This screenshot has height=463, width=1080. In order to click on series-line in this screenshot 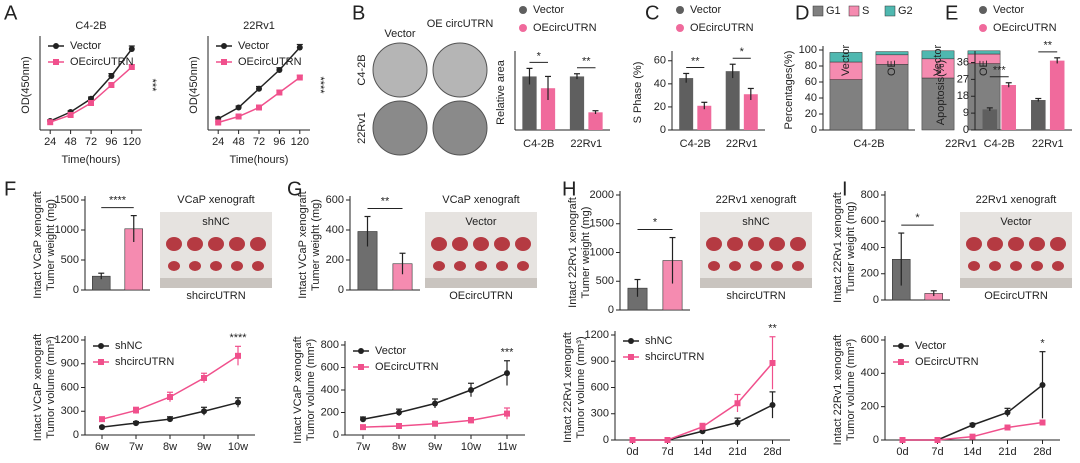, I will do `click(91, 94)`.